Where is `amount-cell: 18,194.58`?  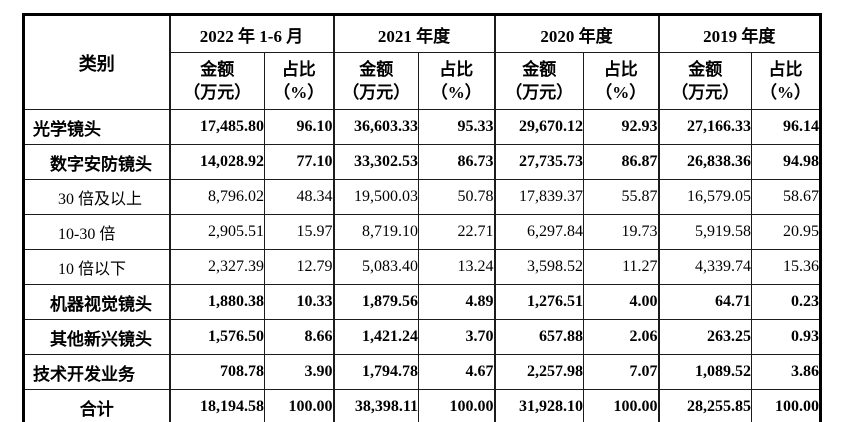
amount-cell: 18,194.58 is located at coordinates (216, 405).